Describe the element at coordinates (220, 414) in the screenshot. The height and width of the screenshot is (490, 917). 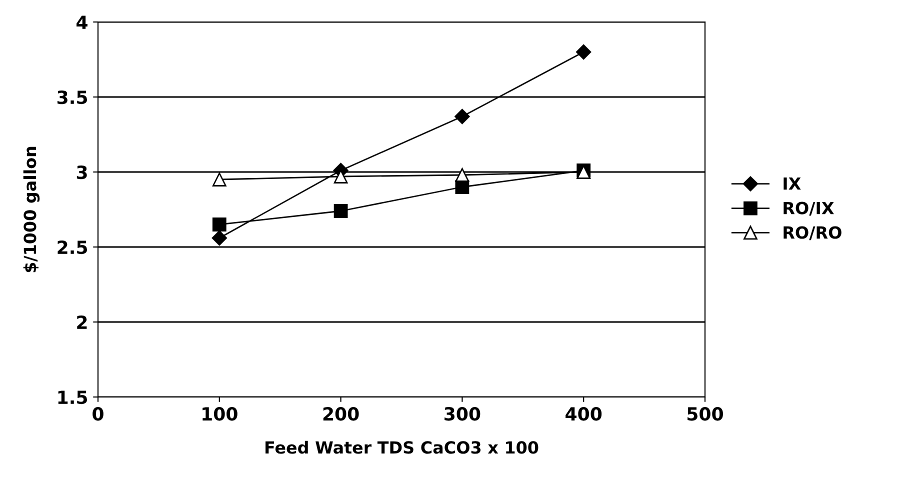
I see `x-tick-label: 100` at that location.